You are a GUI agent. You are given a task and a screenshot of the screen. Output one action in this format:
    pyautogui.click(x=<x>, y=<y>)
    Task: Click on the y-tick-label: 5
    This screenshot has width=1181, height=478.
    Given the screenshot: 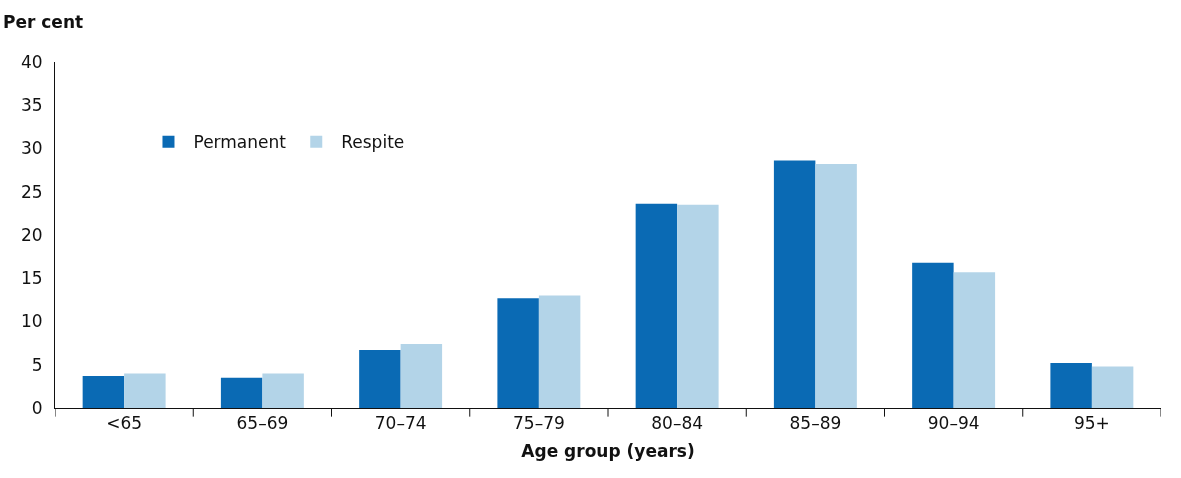 What is the action you would take?
    pyautogui.click(x=37, y=364)
    